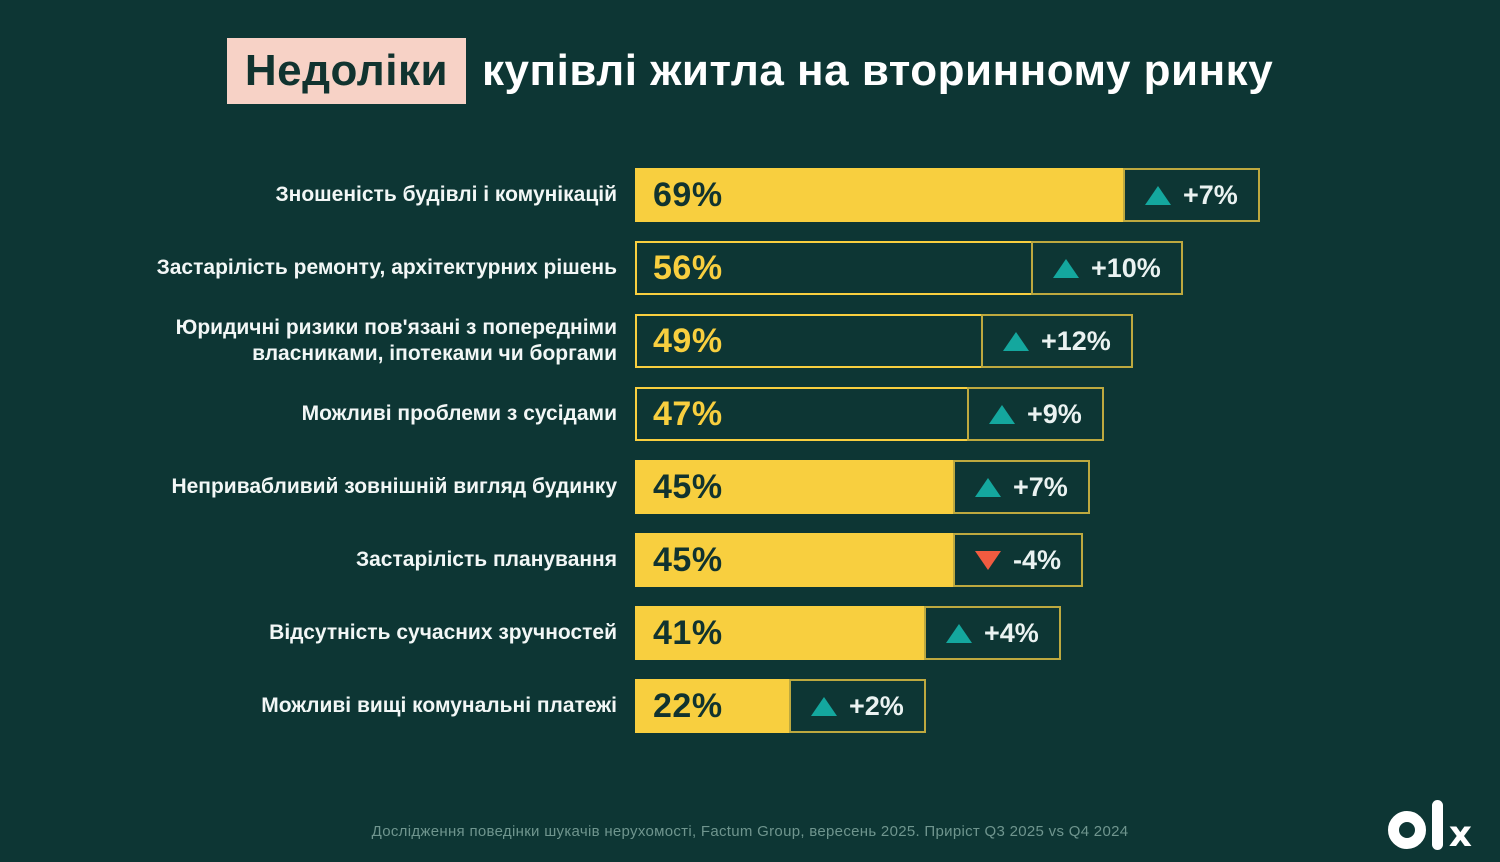 This screenshot has width=1500, height=862. I want to click on olx-logo-x-icon: x, so click(1460, 835).